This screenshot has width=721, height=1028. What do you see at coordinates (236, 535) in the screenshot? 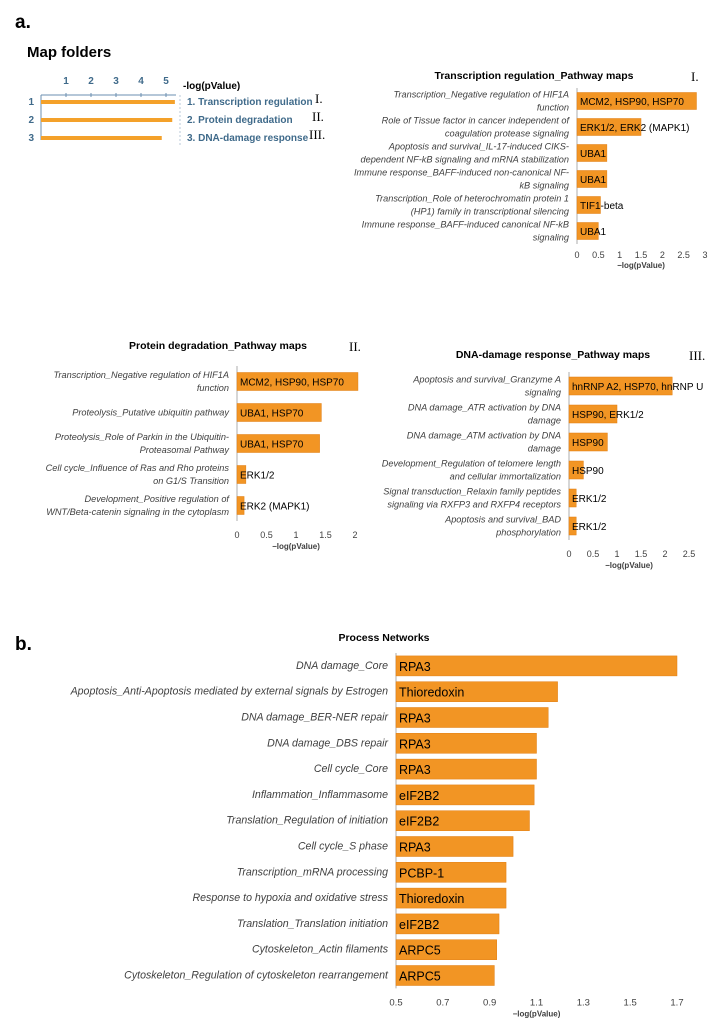
I see `x-tick-label: 0` at bounding box center [236, 535].